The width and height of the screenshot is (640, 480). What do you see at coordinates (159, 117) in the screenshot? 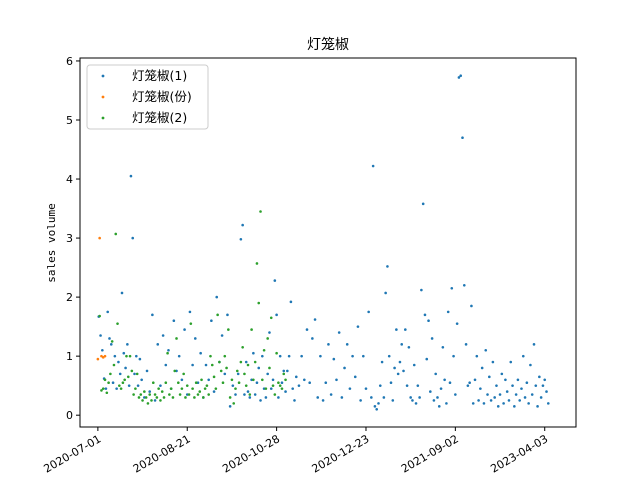
I see `legend-label: 灯笼椒(2)` at bounding box center [159, 117].